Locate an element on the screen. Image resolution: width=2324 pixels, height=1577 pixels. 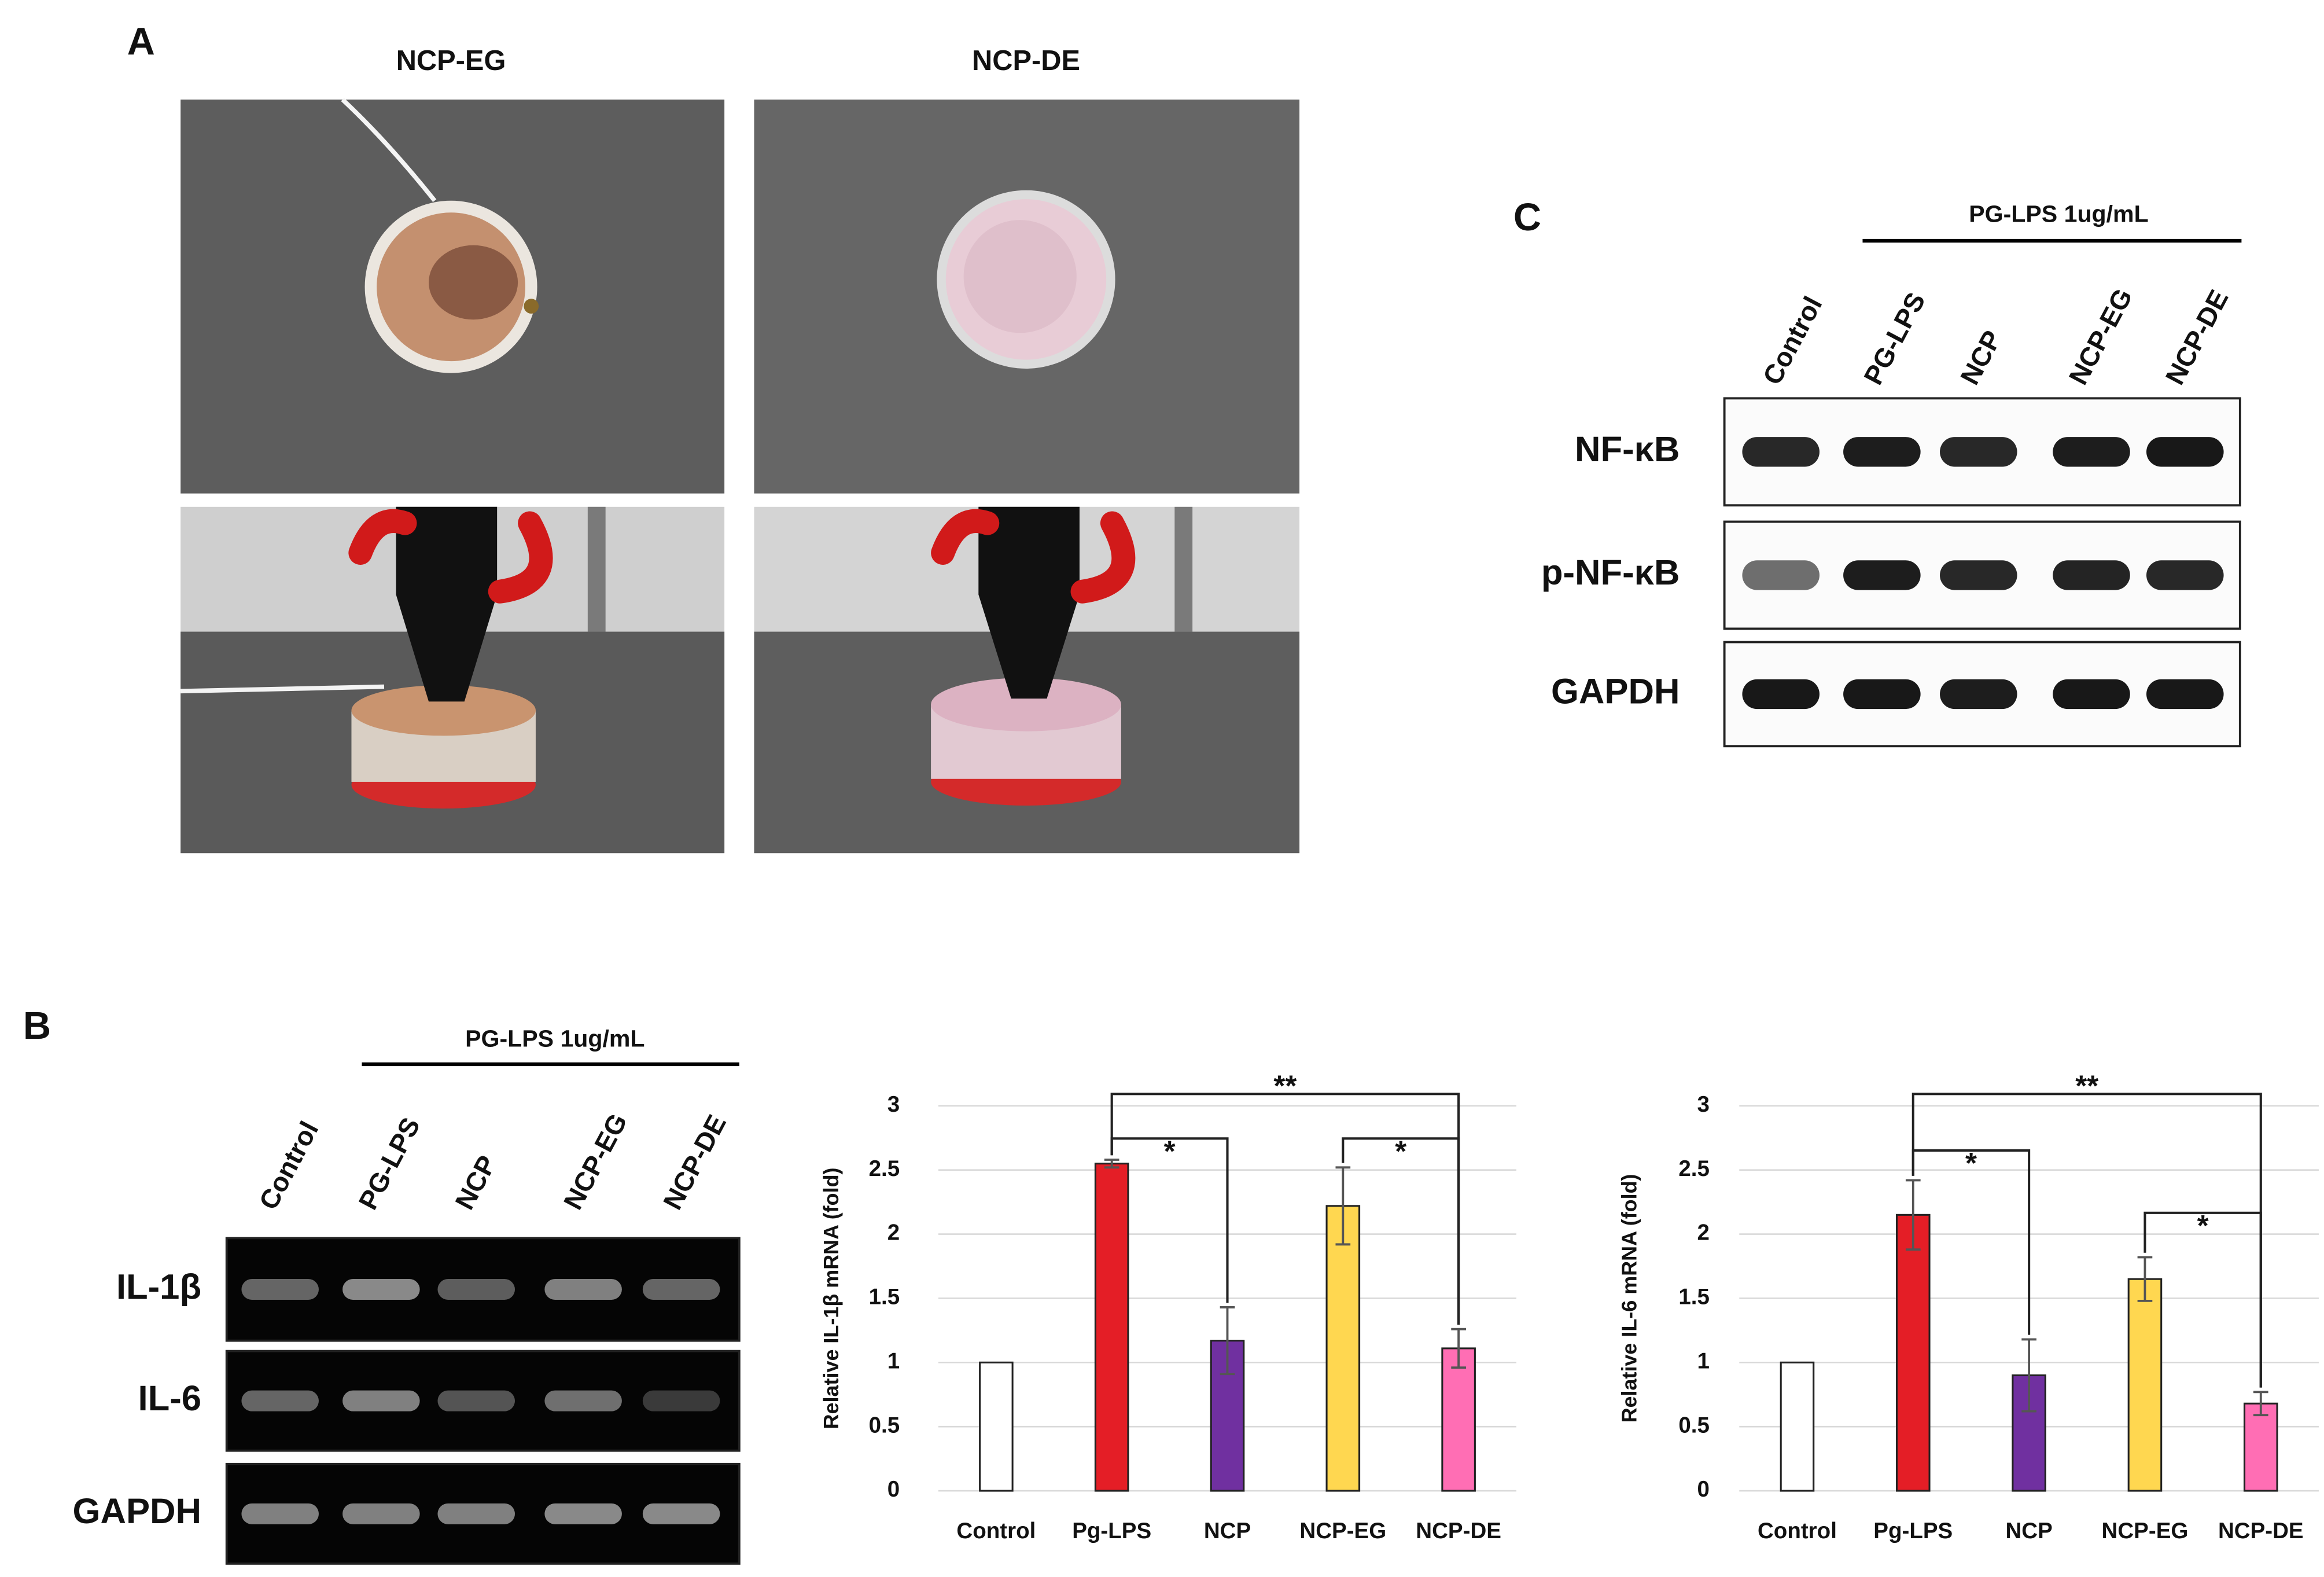
column-title: NCP-EG is located at coordinates (451, 60).